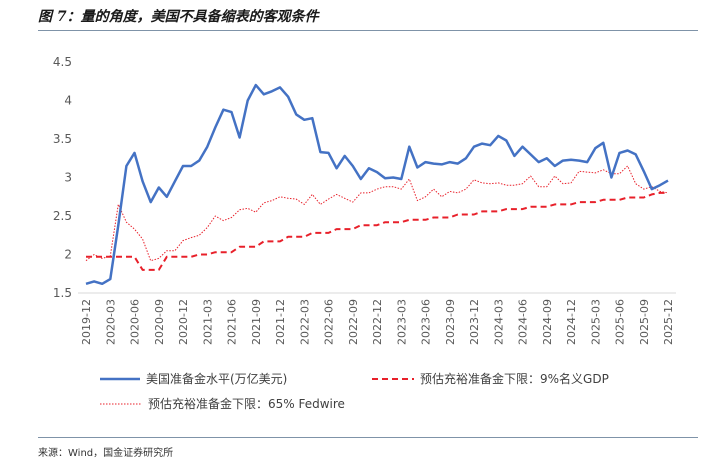 The image size is (707, 459). I want to click on x-tick-label: 2024-06, so click(523, 322).